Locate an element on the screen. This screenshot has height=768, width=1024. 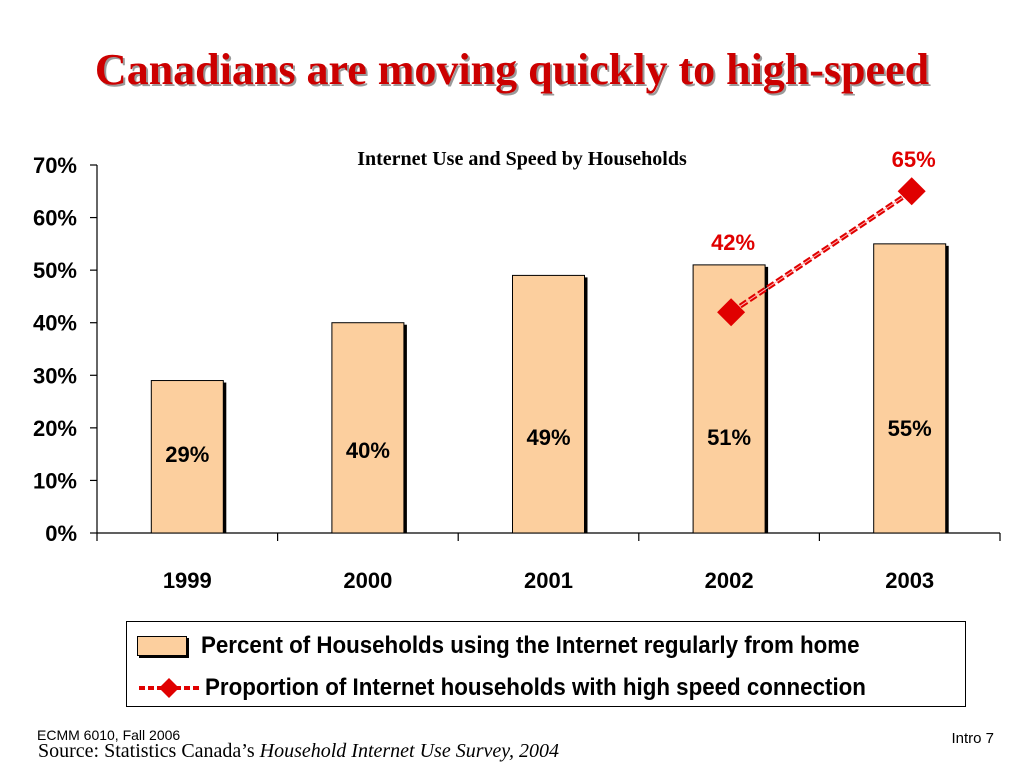
y-tick-label: 20% is located at coordinates (55, 428).